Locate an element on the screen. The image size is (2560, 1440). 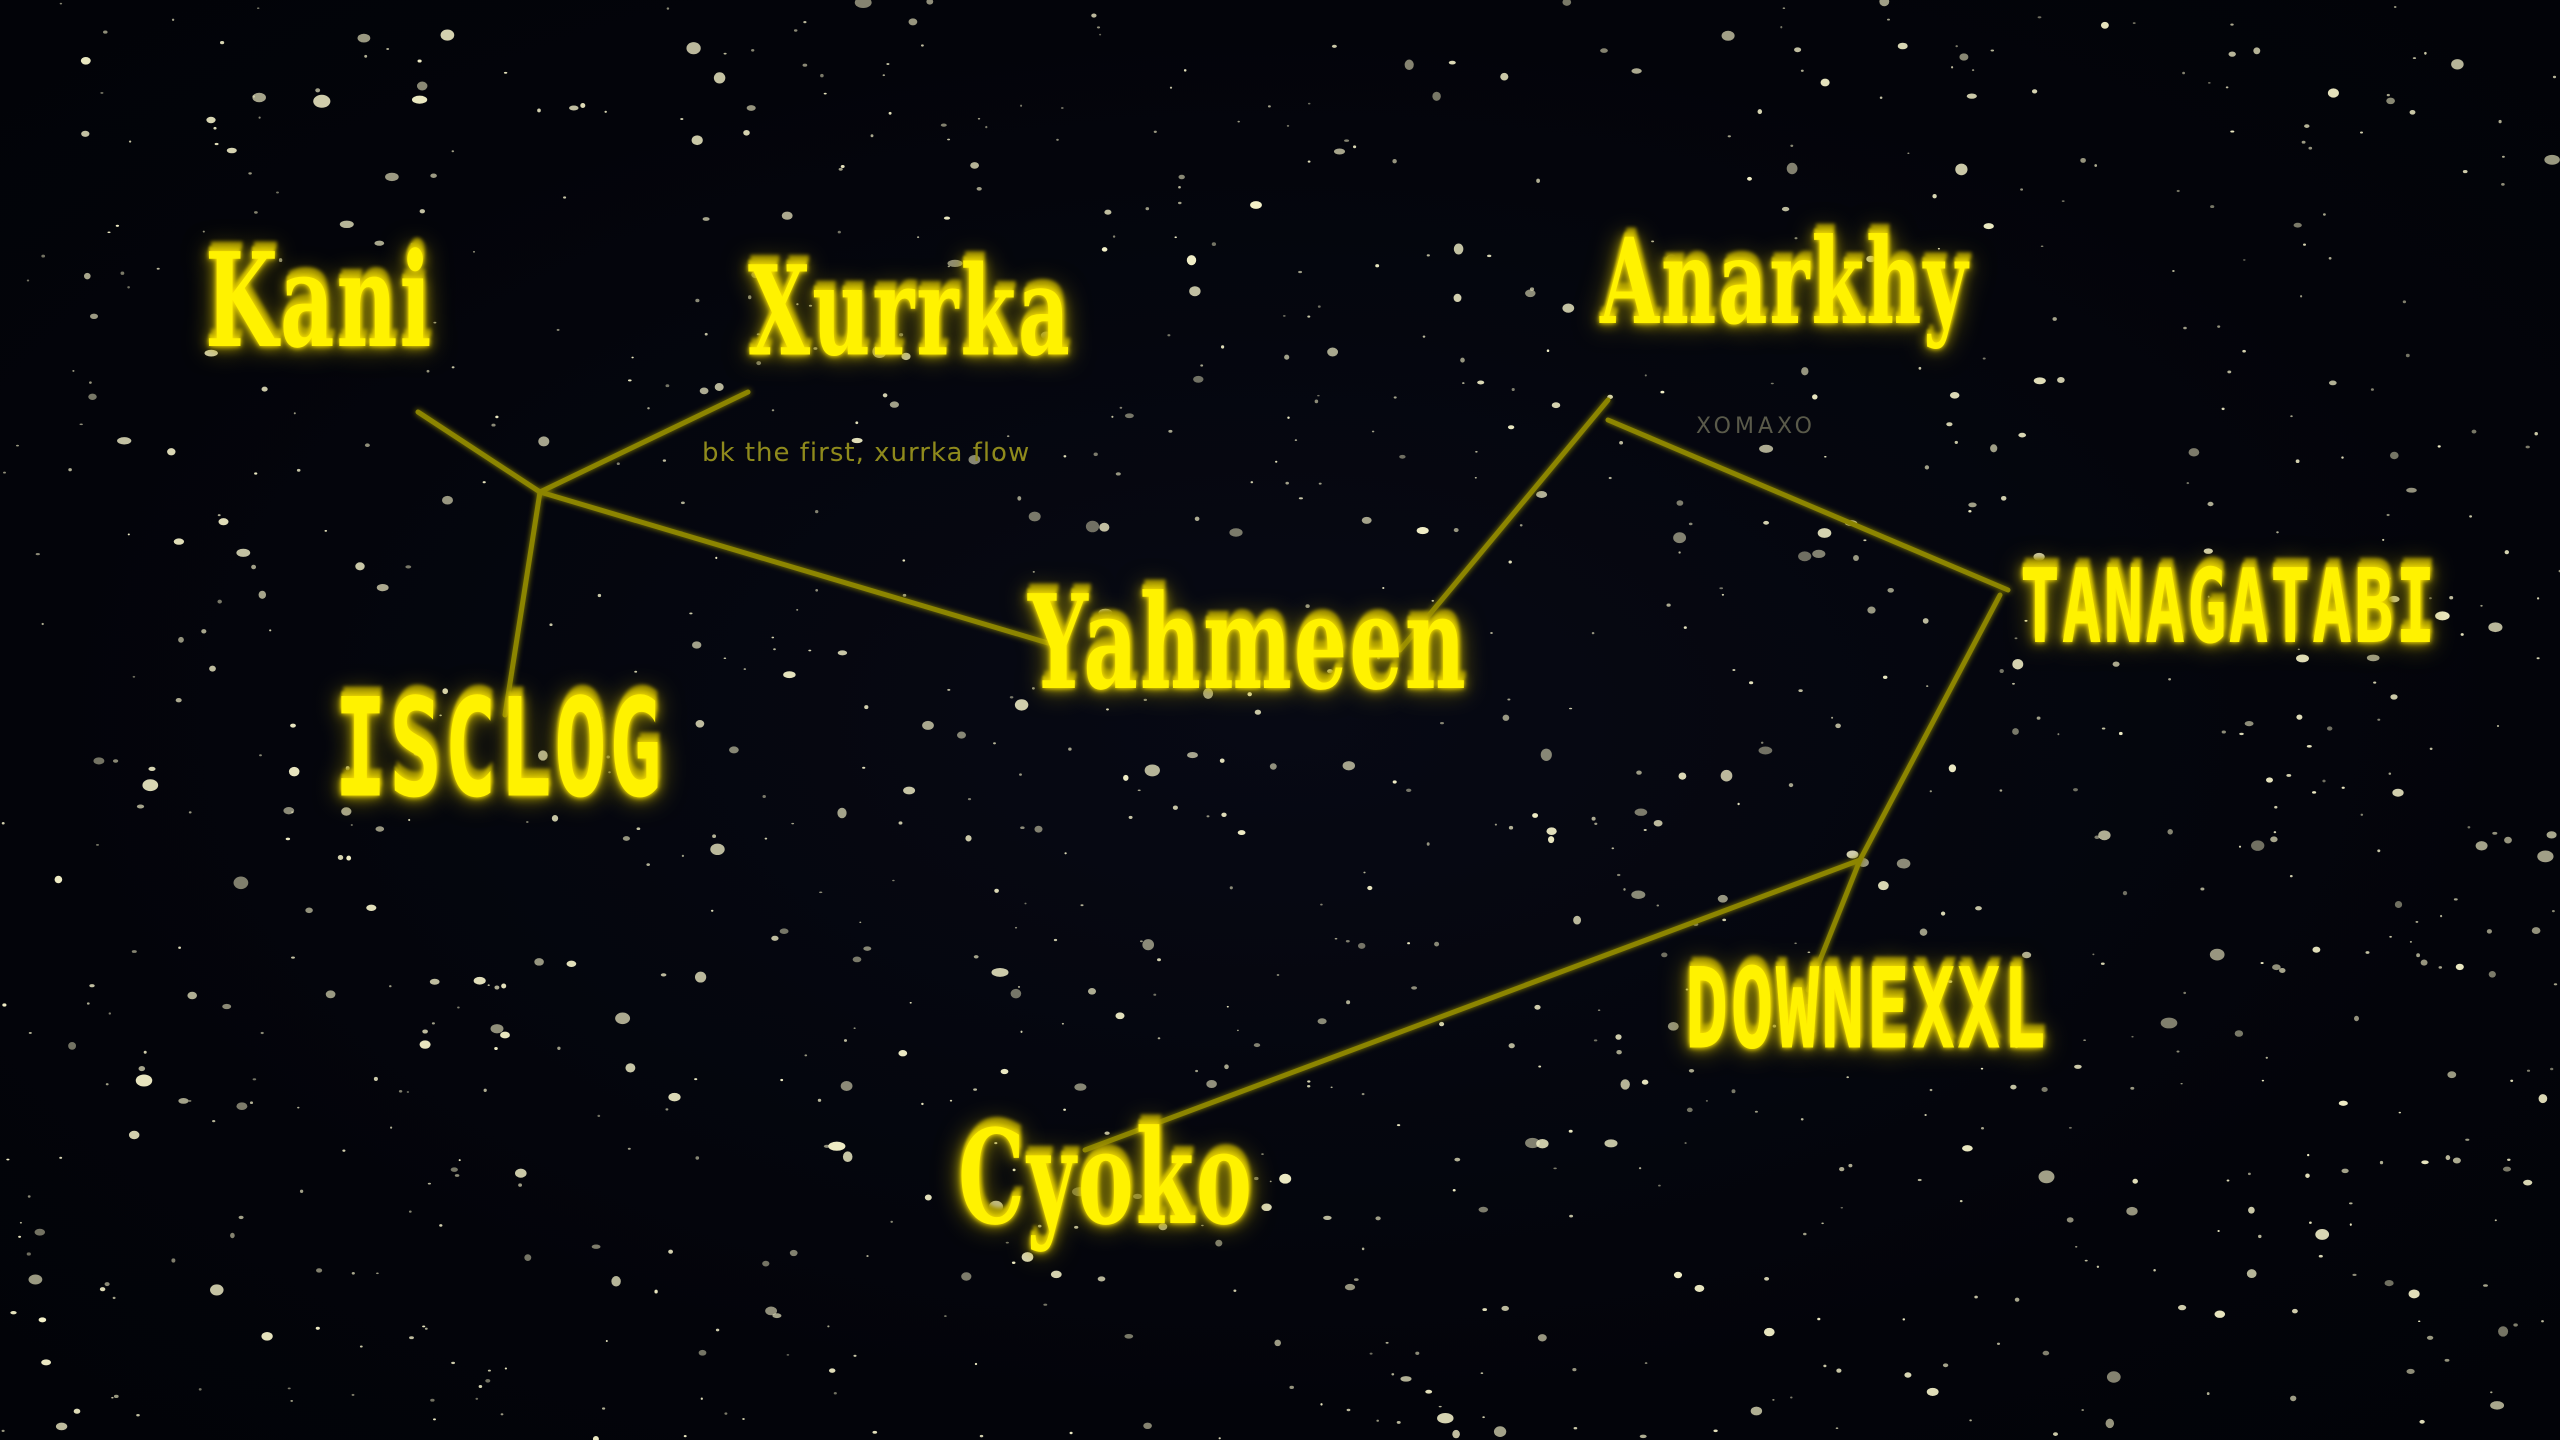
node-kani: Kani is located at coordinates (319, 300).